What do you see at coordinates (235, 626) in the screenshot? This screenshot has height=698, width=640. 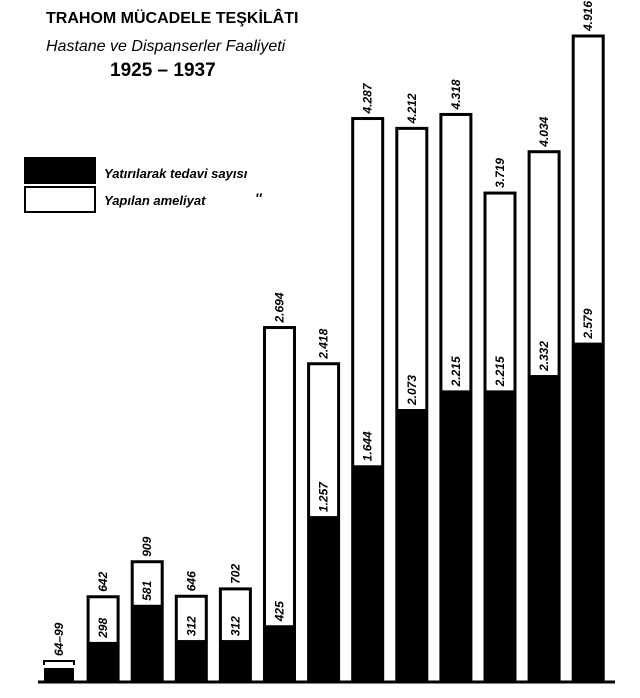 I see `bar-label-inside-1929: 312` at bounding box center [235, 626].